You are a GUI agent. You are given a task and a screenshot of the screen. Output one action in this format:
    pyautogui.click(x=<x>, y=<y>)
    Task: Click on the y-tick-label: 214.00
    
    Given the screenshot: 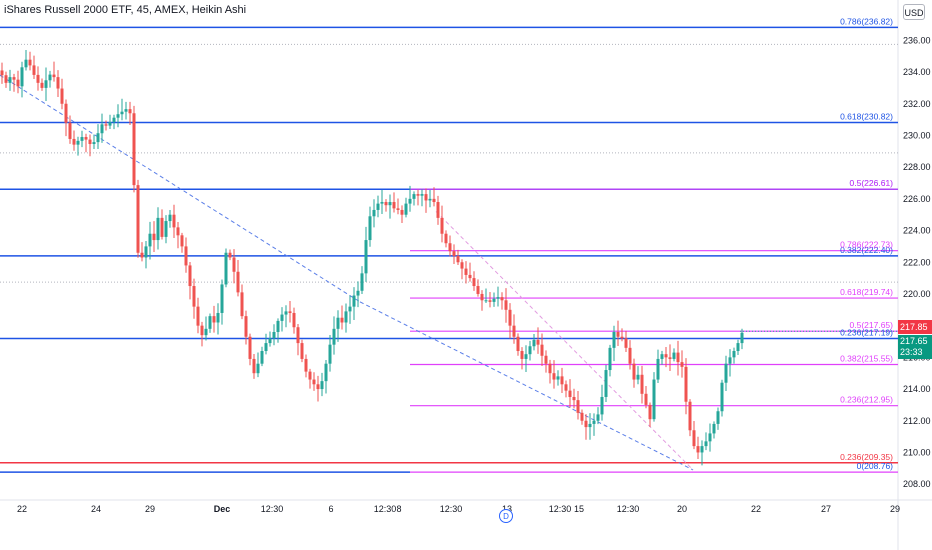 What is the action you would take?
    pyautogui.click(x=917, y=389)
    